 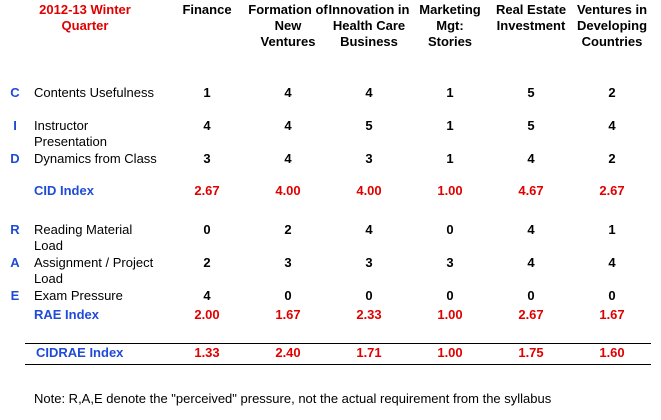 I want to click on index-value: 2.33, so click(x=369, y=314).